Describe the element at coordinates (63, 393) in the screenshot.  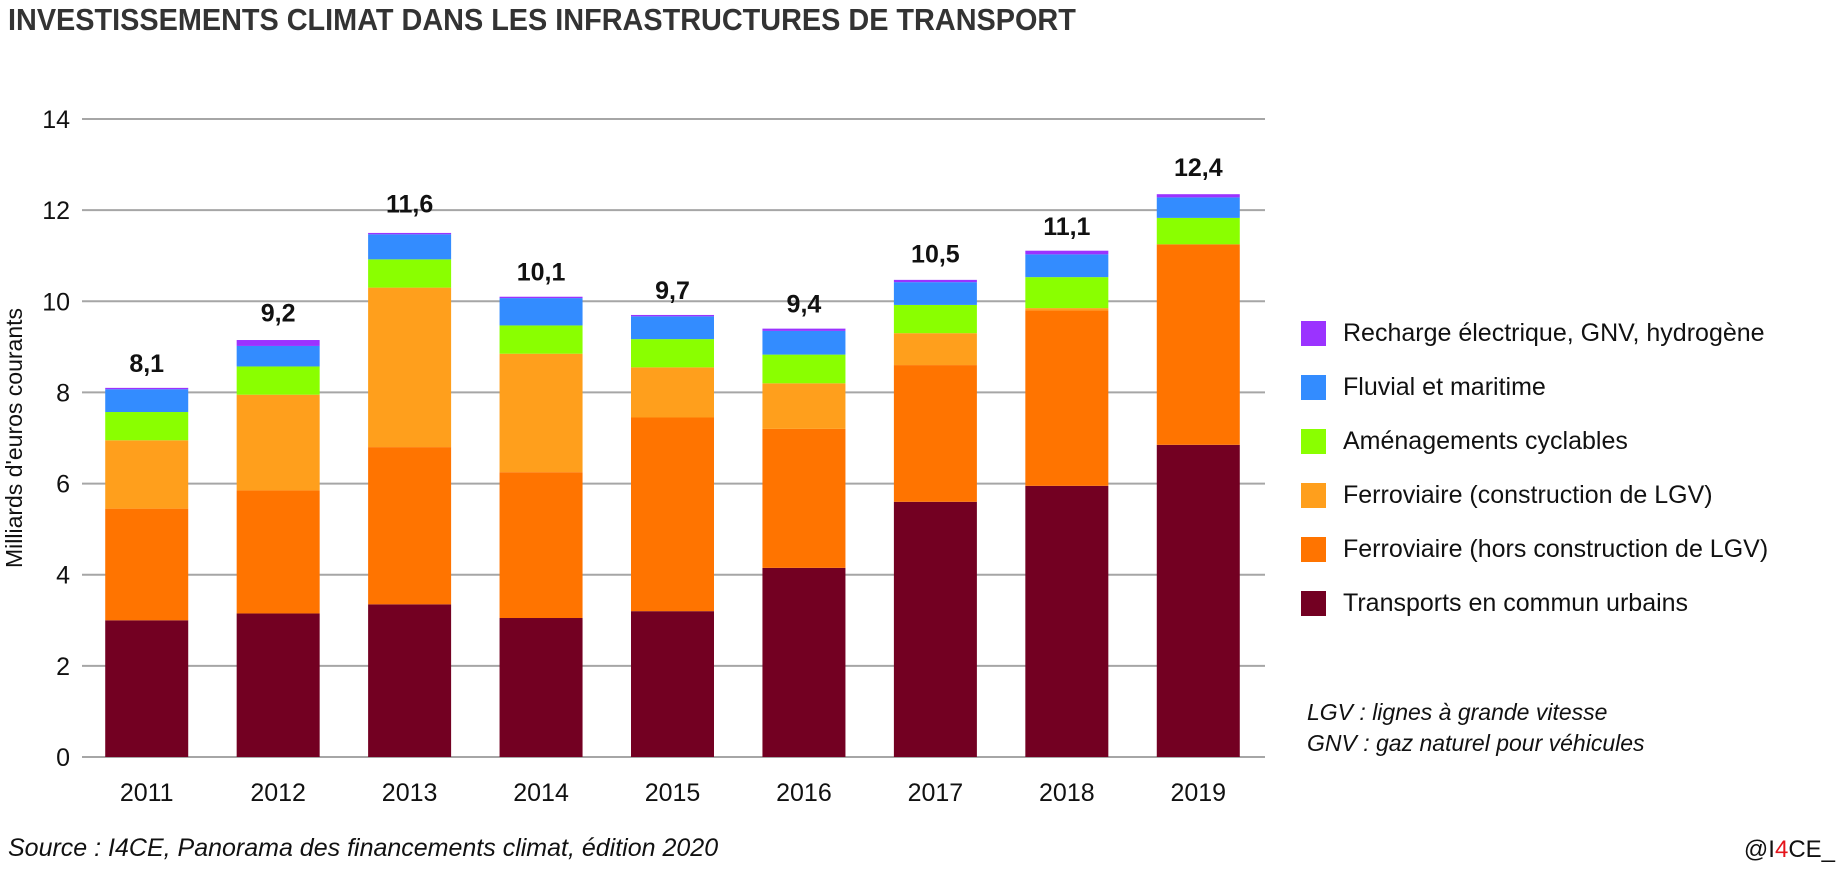
I see `y-tick-label: 8` at that location.